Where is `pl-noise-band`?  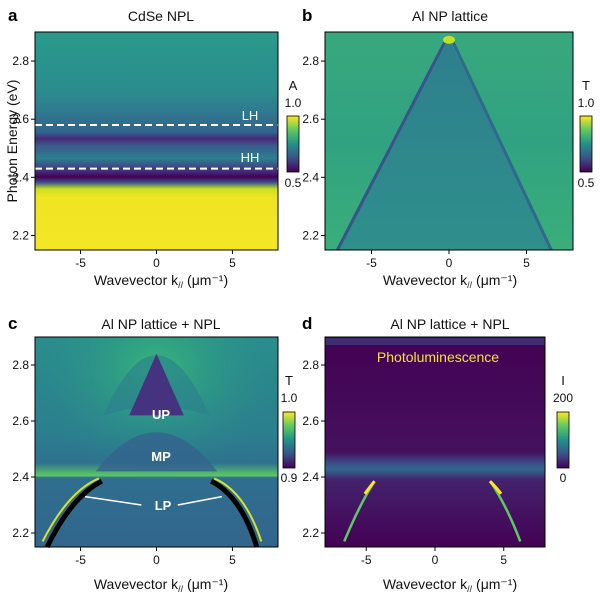
pl-noise-band is located at coordinates (435, 341).